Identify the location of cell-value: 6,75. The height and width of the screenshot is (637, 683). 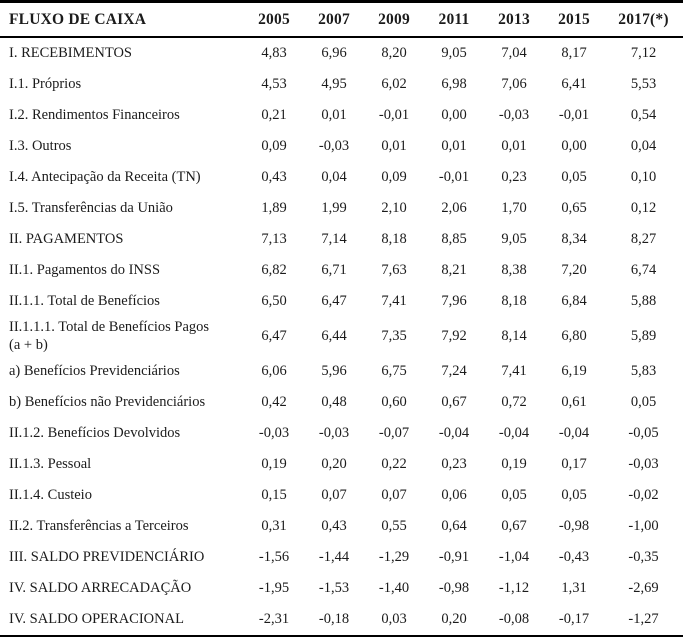
(394, 371).